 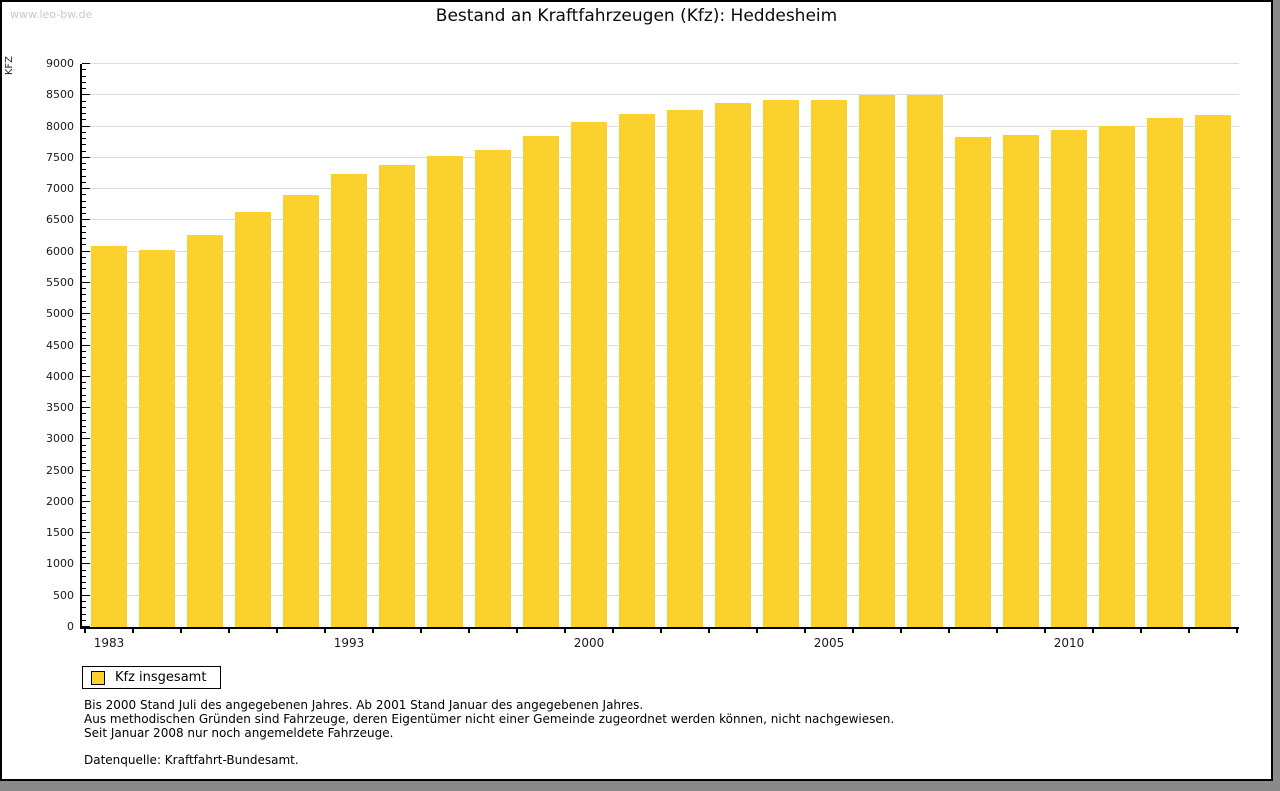 I want to click on bar-2012, so click(x=1165, y=372).